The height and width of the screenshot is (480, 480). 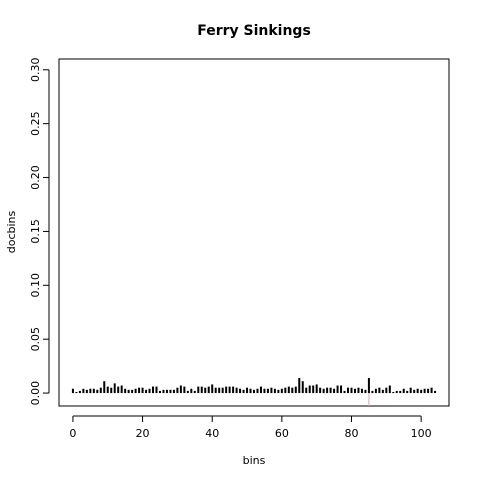 I want to click on x-axis-label: bins, so click(x=254, y=460).